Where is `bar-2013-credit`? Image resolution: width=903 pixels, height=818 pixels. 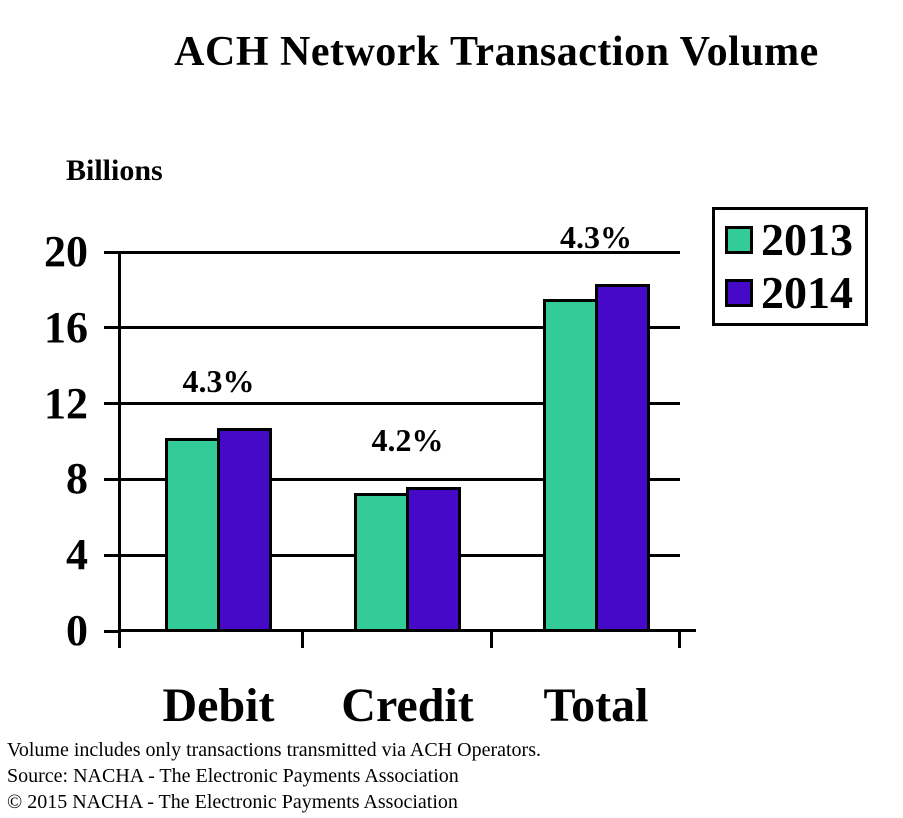
bar-2013-credit is located at coordinates (381, 562).